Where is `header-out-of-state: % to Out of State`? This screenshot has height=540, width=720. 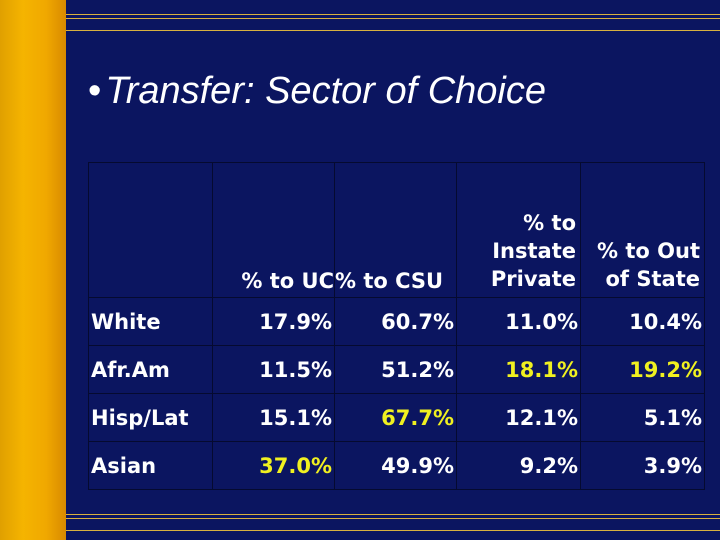
header-out-of-state: % to Out of State is located at coordinates (642, 230).